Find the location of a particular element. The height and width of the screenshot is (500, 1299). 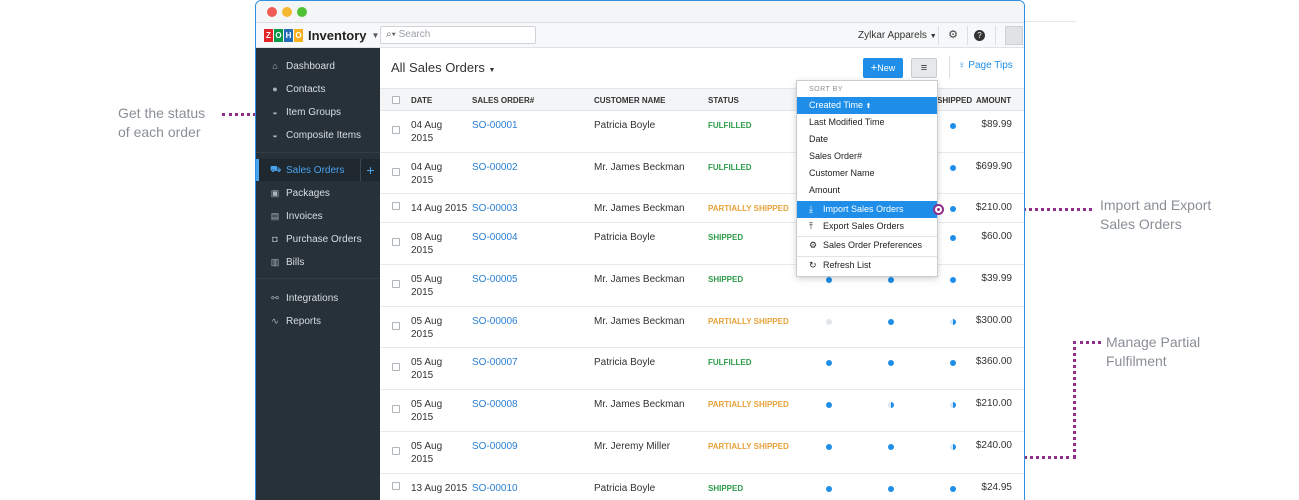

close-window-button is located at coordinates (272, 12).